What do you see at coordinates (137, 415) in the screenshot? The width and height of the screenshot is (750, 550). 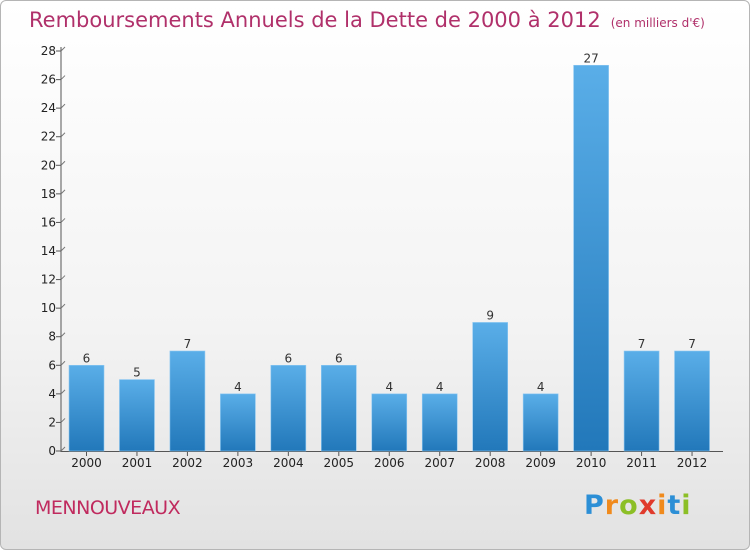 I see `bar-2001` at bounding box center [137, 415].